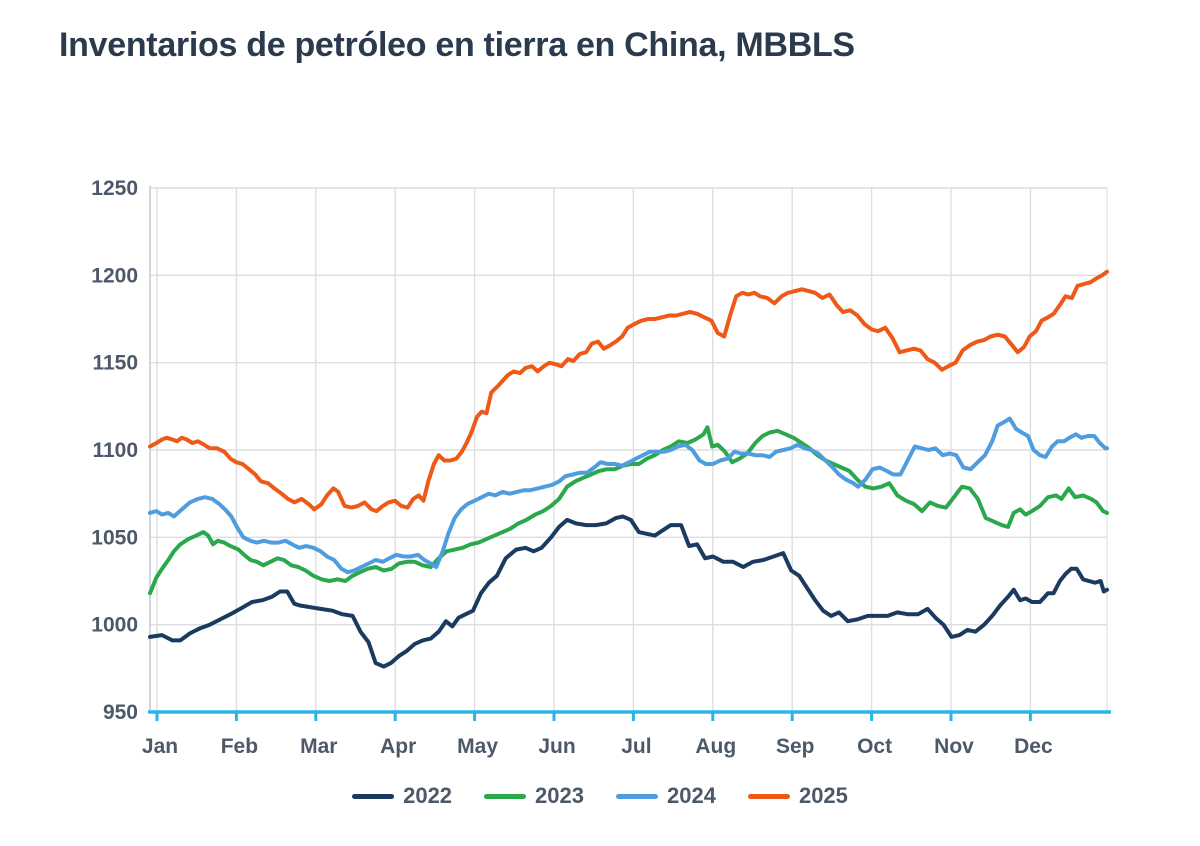 The width and height of the screenshot is (1200, 846). I want to click on y-tick-label: 1100, so click(115, 450).